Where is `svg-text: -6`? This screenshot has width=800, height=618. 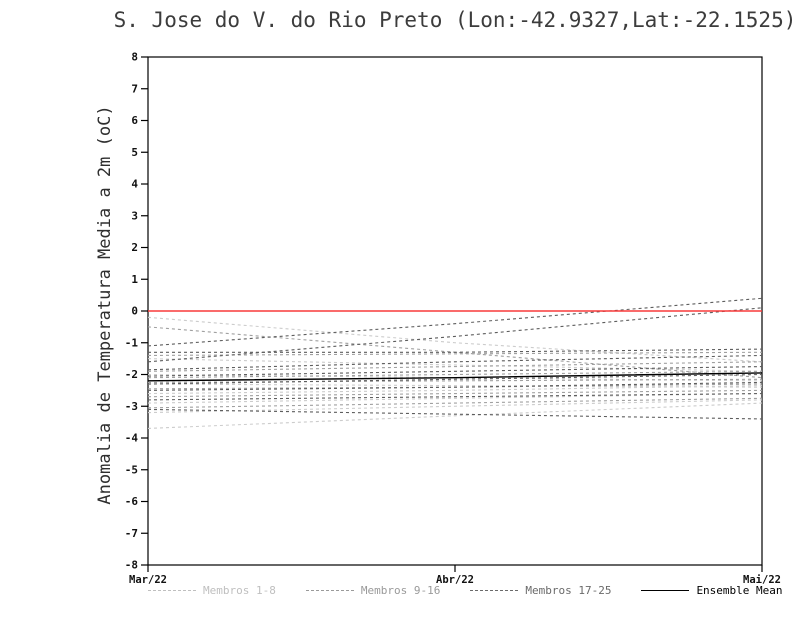
svg-text: -6 is located at coordinates (132, 501).